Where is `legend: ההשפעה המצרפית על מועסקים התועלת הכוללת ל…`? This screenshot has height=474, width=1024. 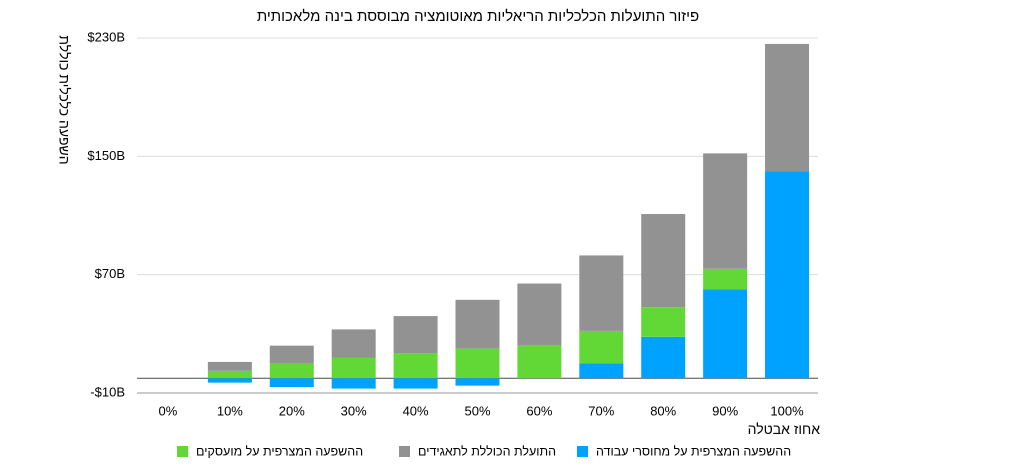 legend: ההשפעה המצרפית על מועסקים התועלת הכוללת ל… is located at coordinates (484, 451).